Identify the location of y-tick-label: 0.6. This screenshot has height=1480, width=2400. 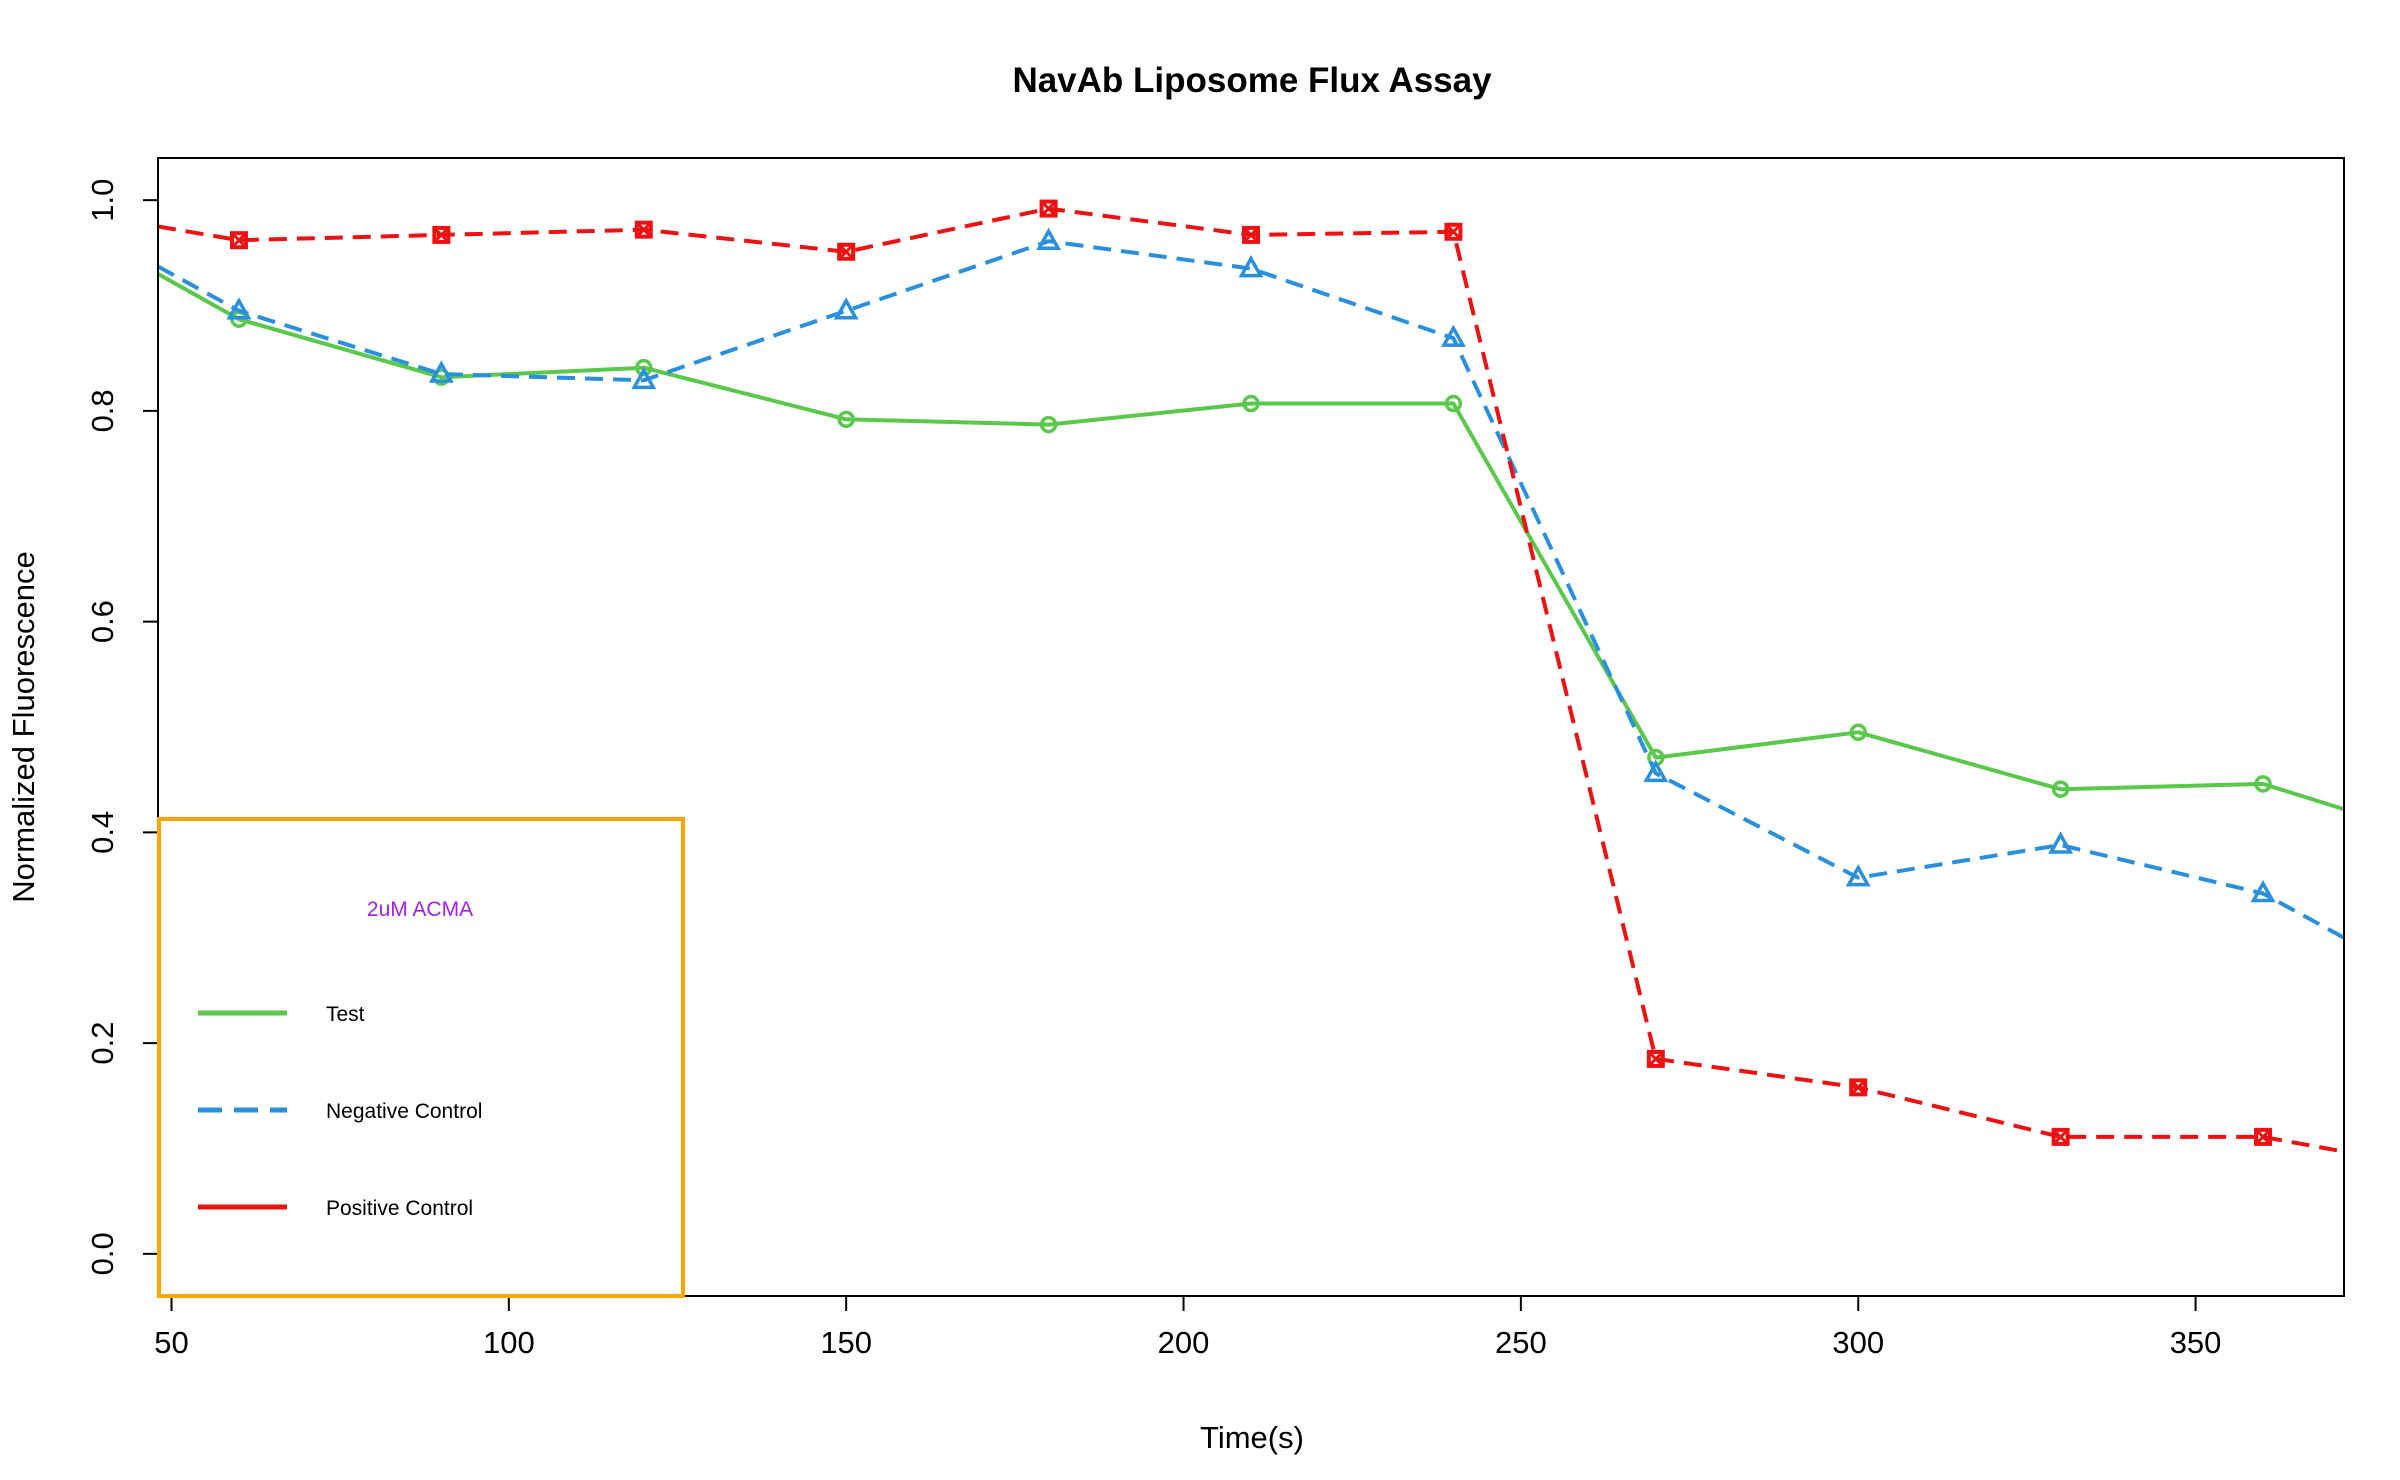
(102, 621).